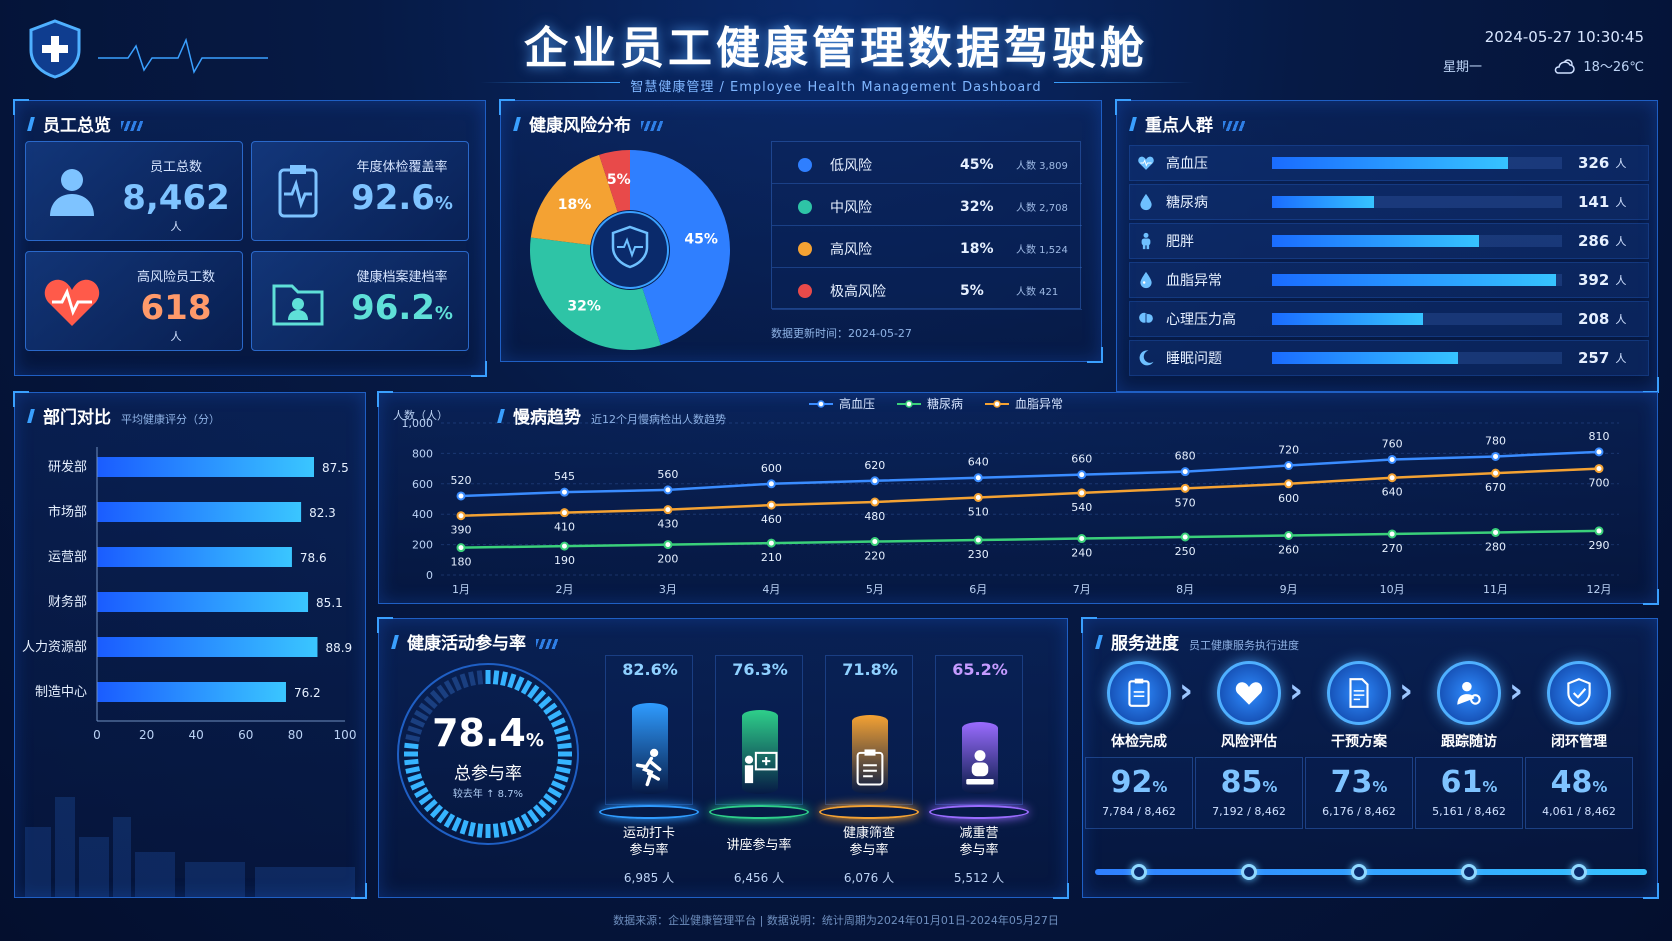 The image size is (1672, 941). I want to click on activity-base-glow, so click(759, 812).